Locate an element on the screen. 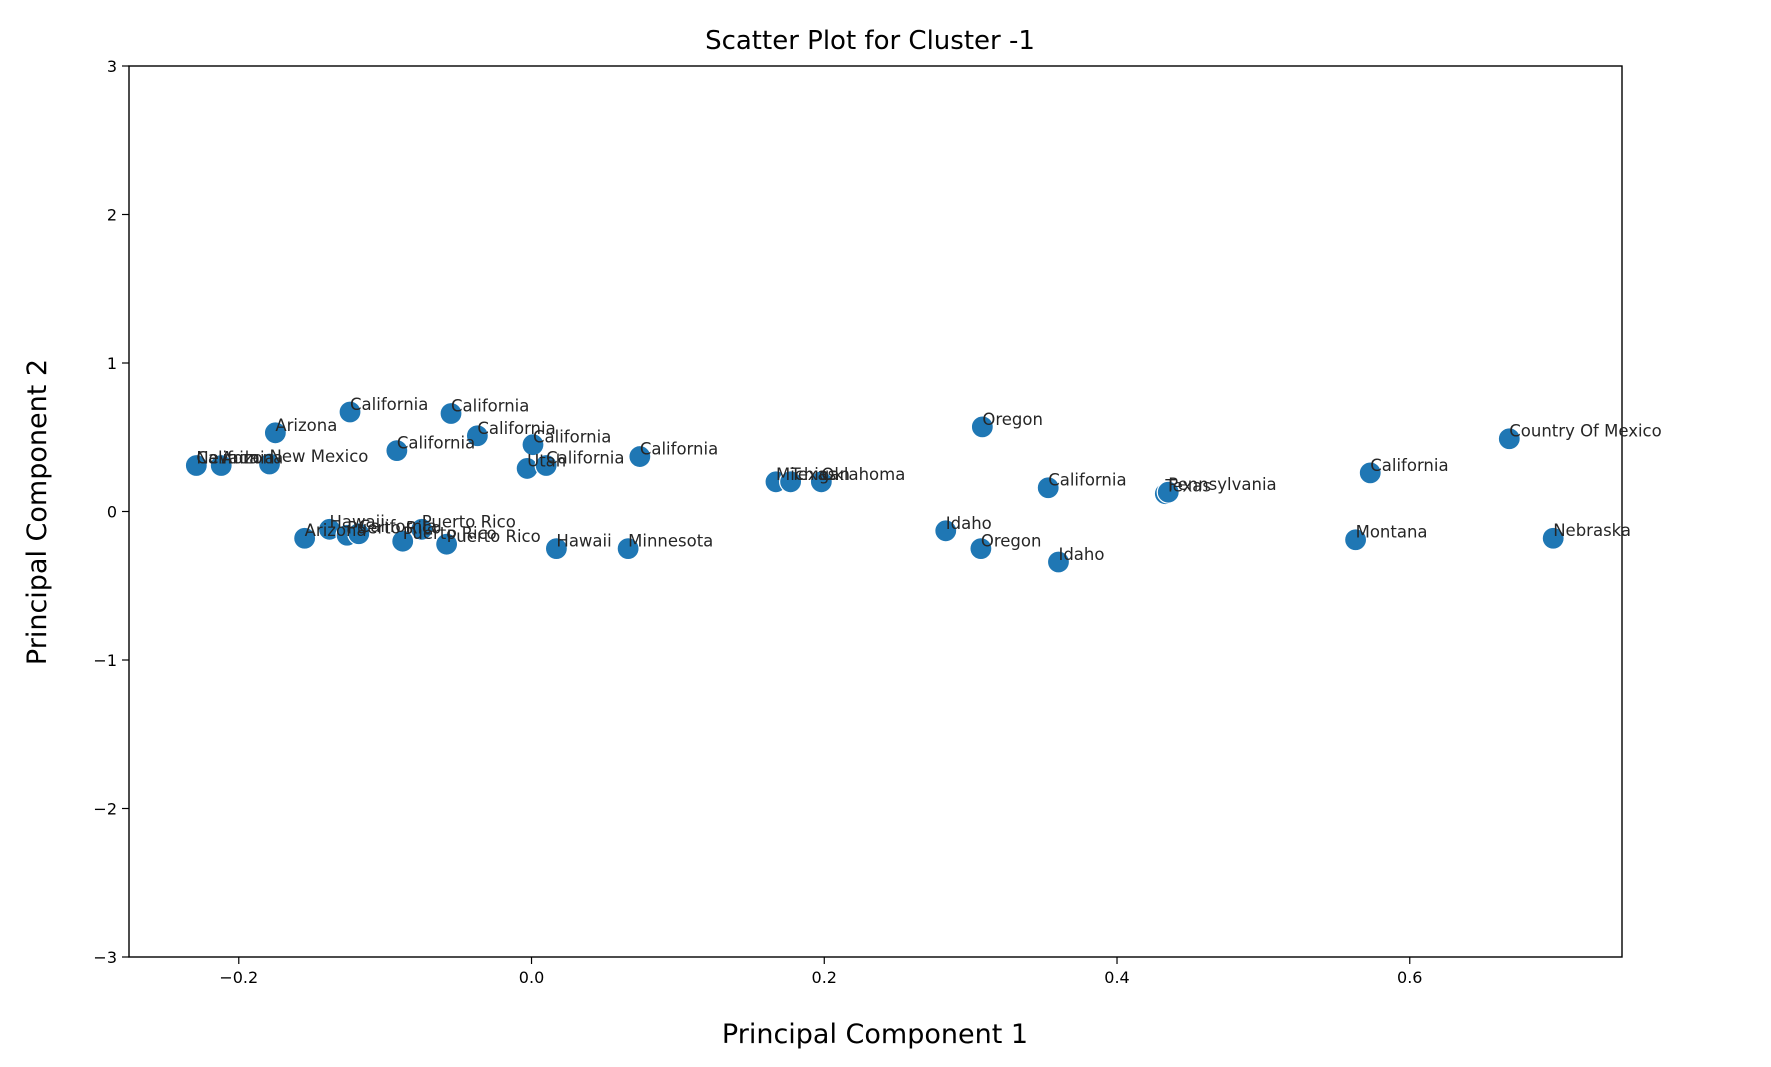 The height and width of the screenshot is (1067, 1771). data-point-label: Utah is located at coordinates (546, 460).